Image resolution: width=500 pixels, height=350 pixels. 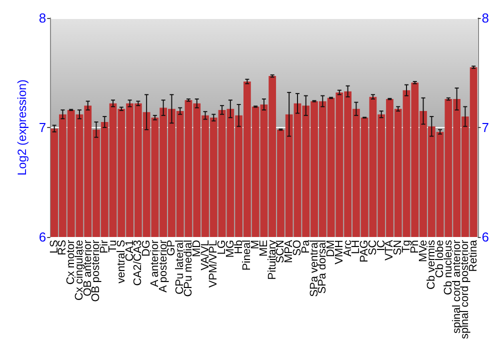 What do you see at coordinates (42, 236) in the screenshot?
I see `y-tick-label: 6` at bounding box center [42, 236].